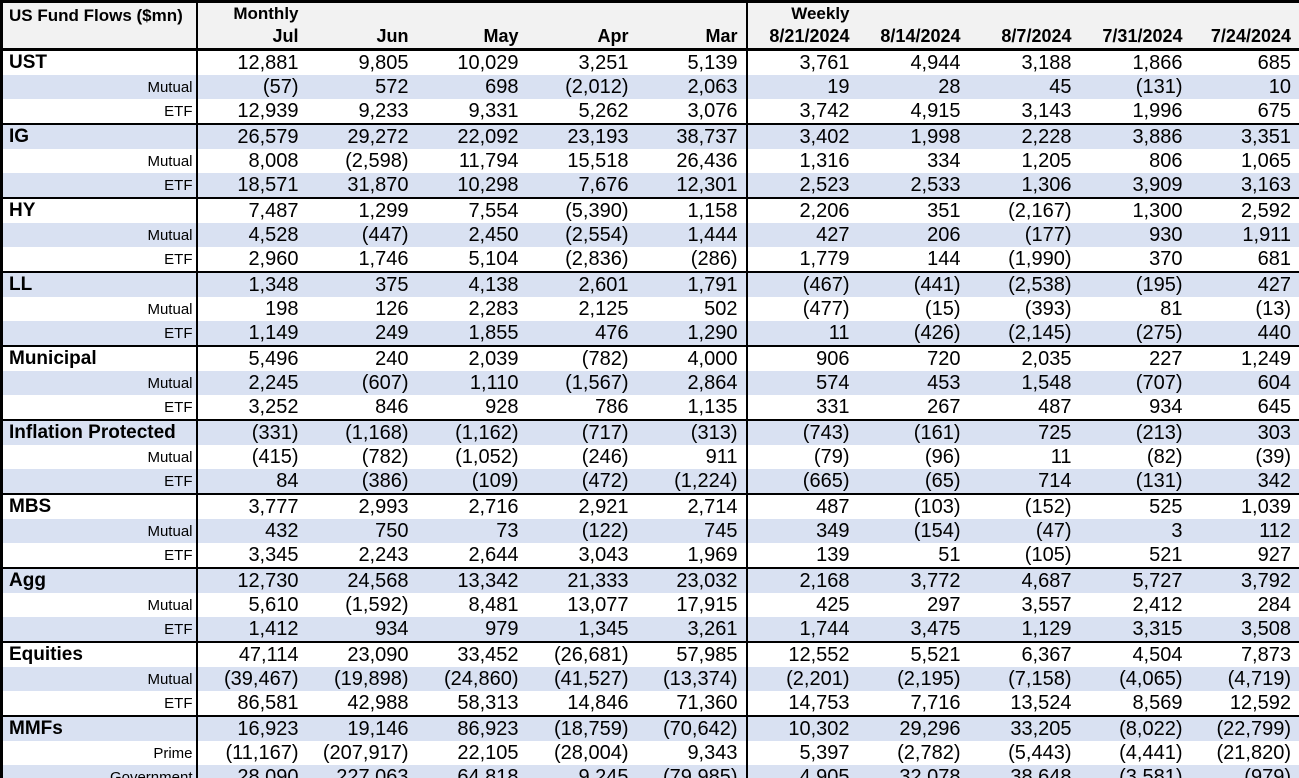  What do you see at coordinates (801, 679) in the screenshot?
I see `value-cell: (2,201)` at bounding box center [801, 679].